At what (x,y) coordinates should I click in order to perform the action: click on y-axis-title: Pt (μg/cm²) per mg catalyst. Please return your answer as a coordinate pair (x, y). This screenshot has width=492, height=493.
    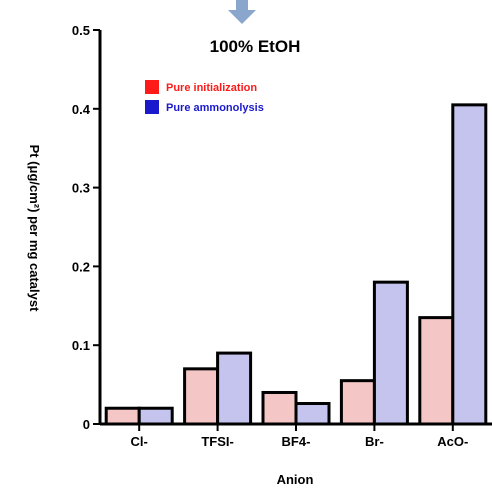
    Looking at the image, I should click on (34, 229).